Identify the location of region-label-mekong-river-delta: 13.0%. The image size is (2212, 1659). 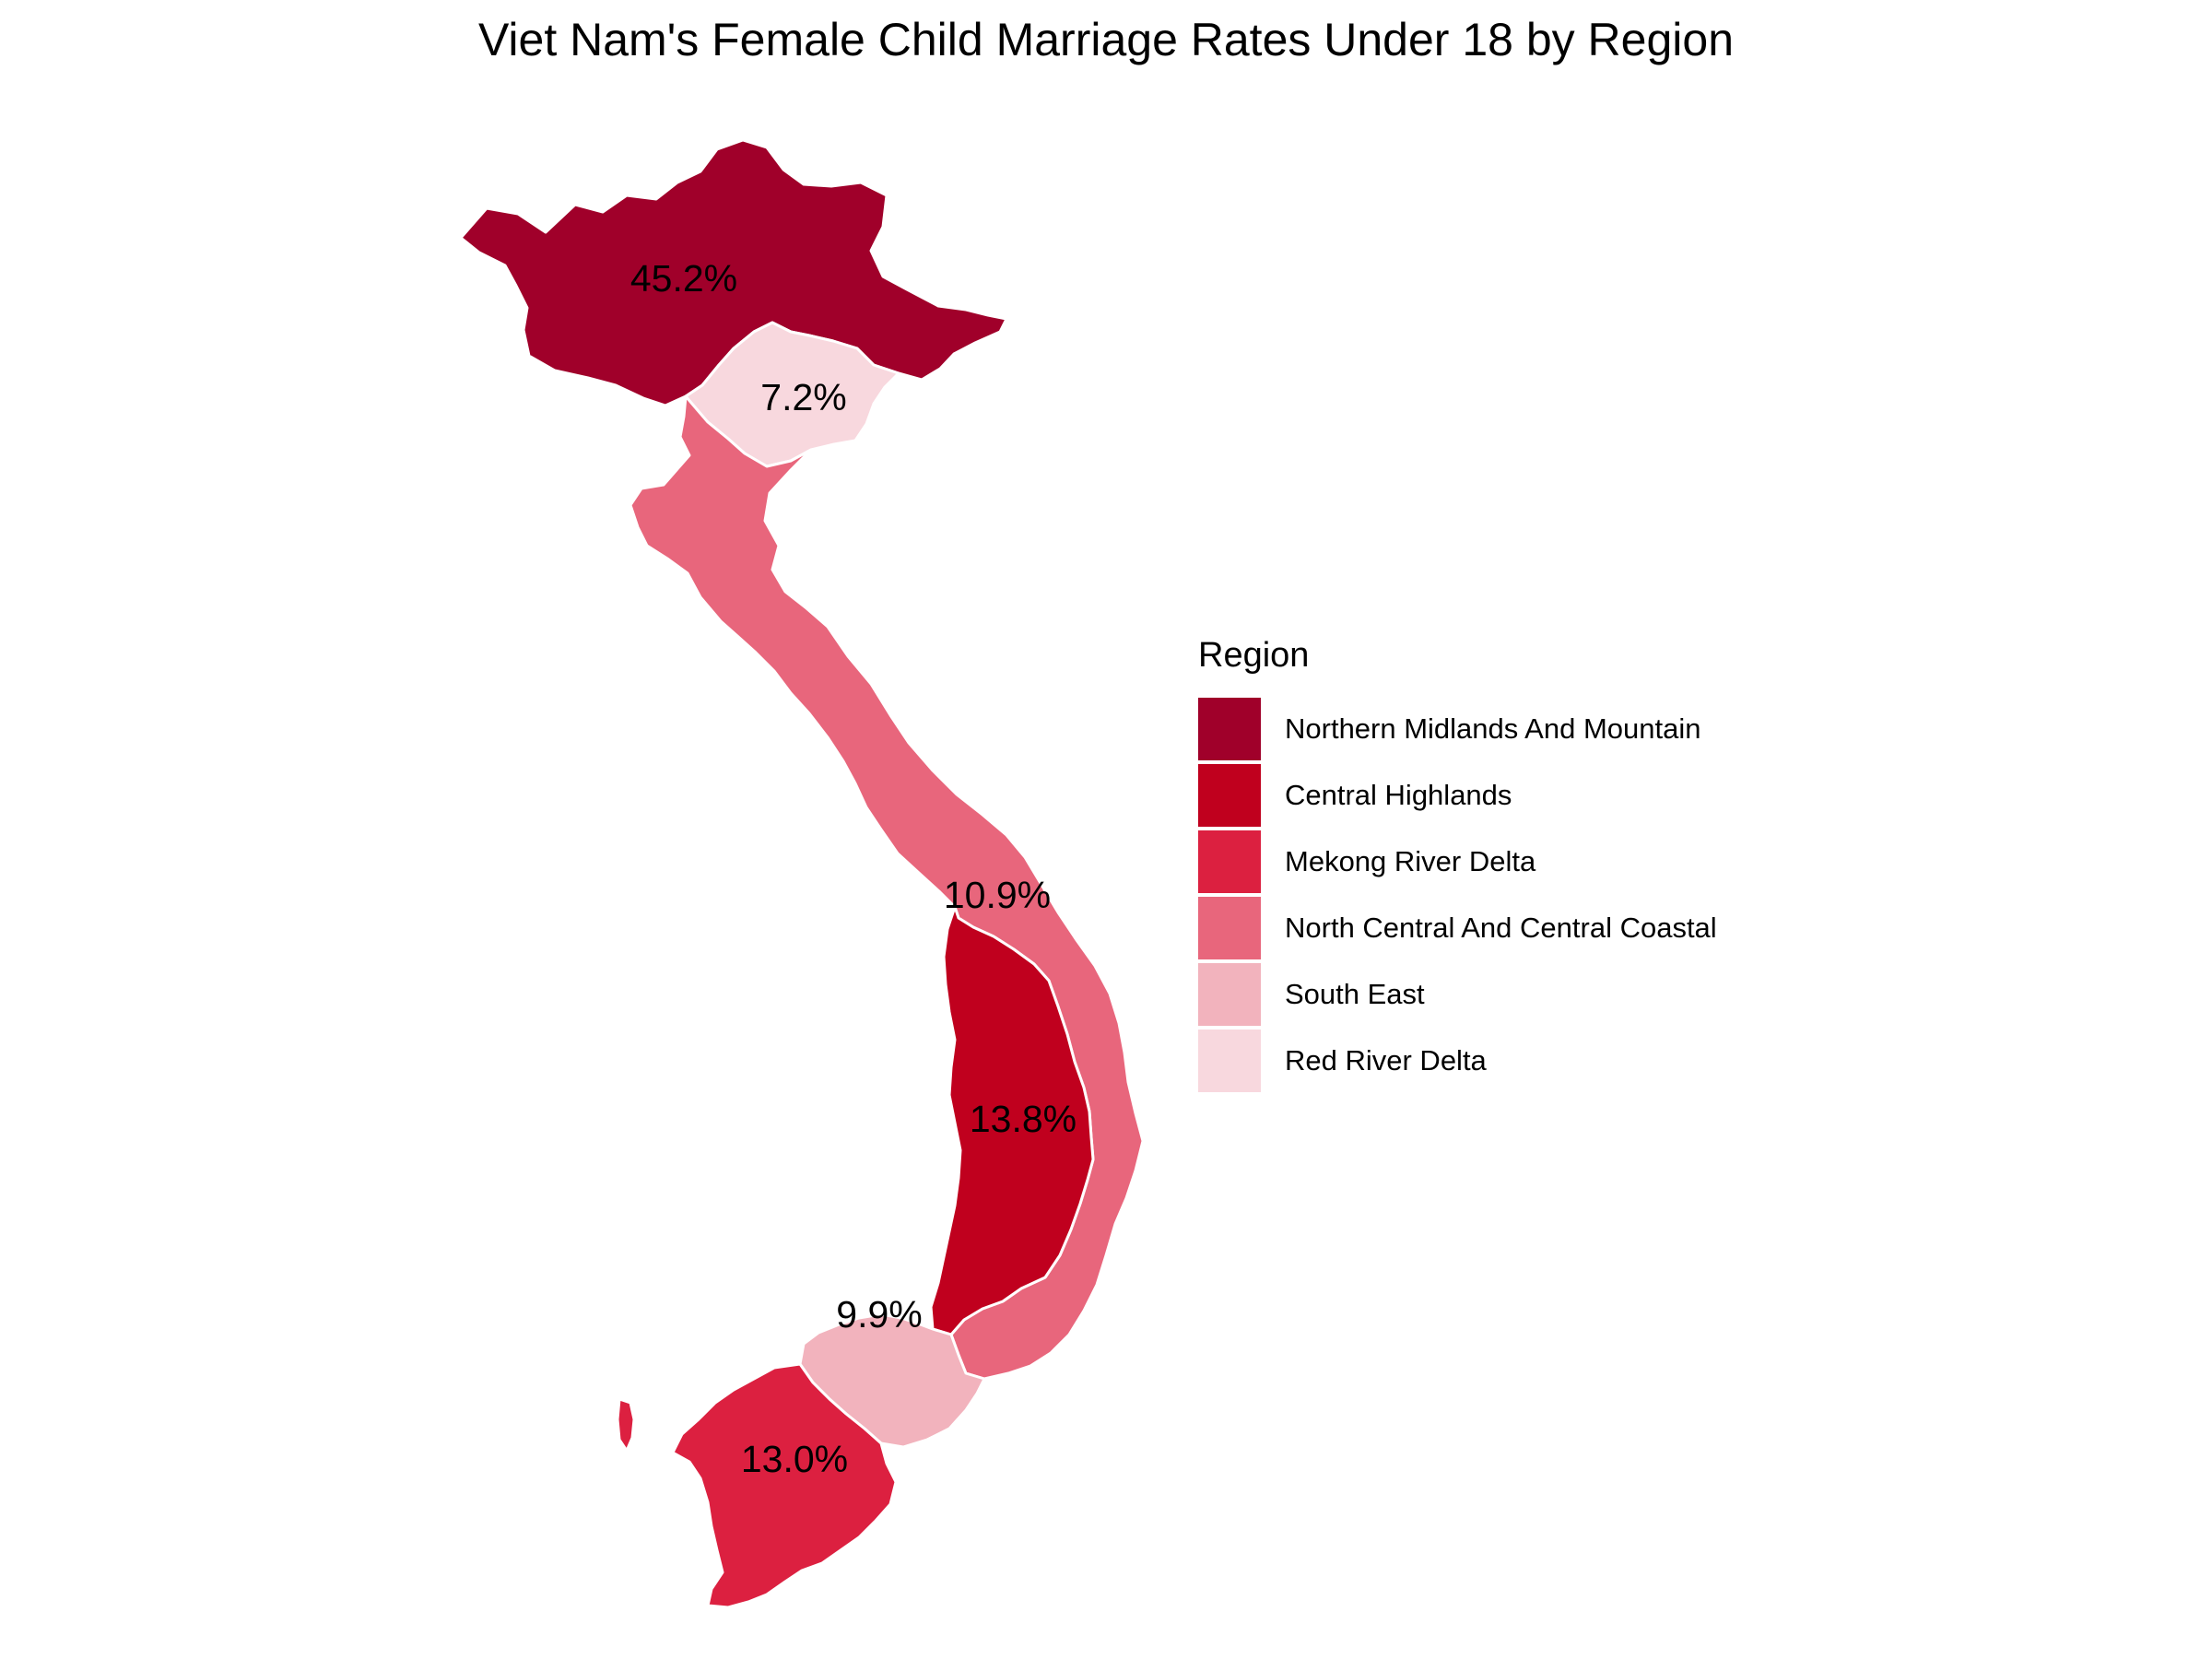
(794, 1459).